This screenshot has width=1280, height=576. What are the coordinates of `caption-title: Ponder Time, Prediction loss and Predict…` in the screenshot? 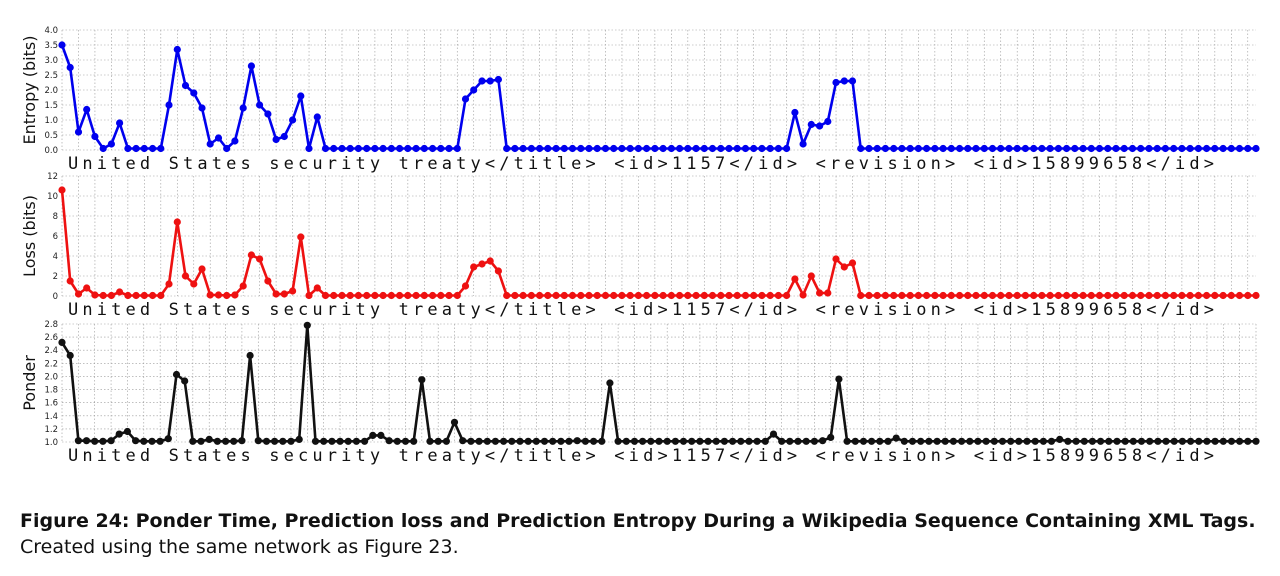 It's located at (695, 521).